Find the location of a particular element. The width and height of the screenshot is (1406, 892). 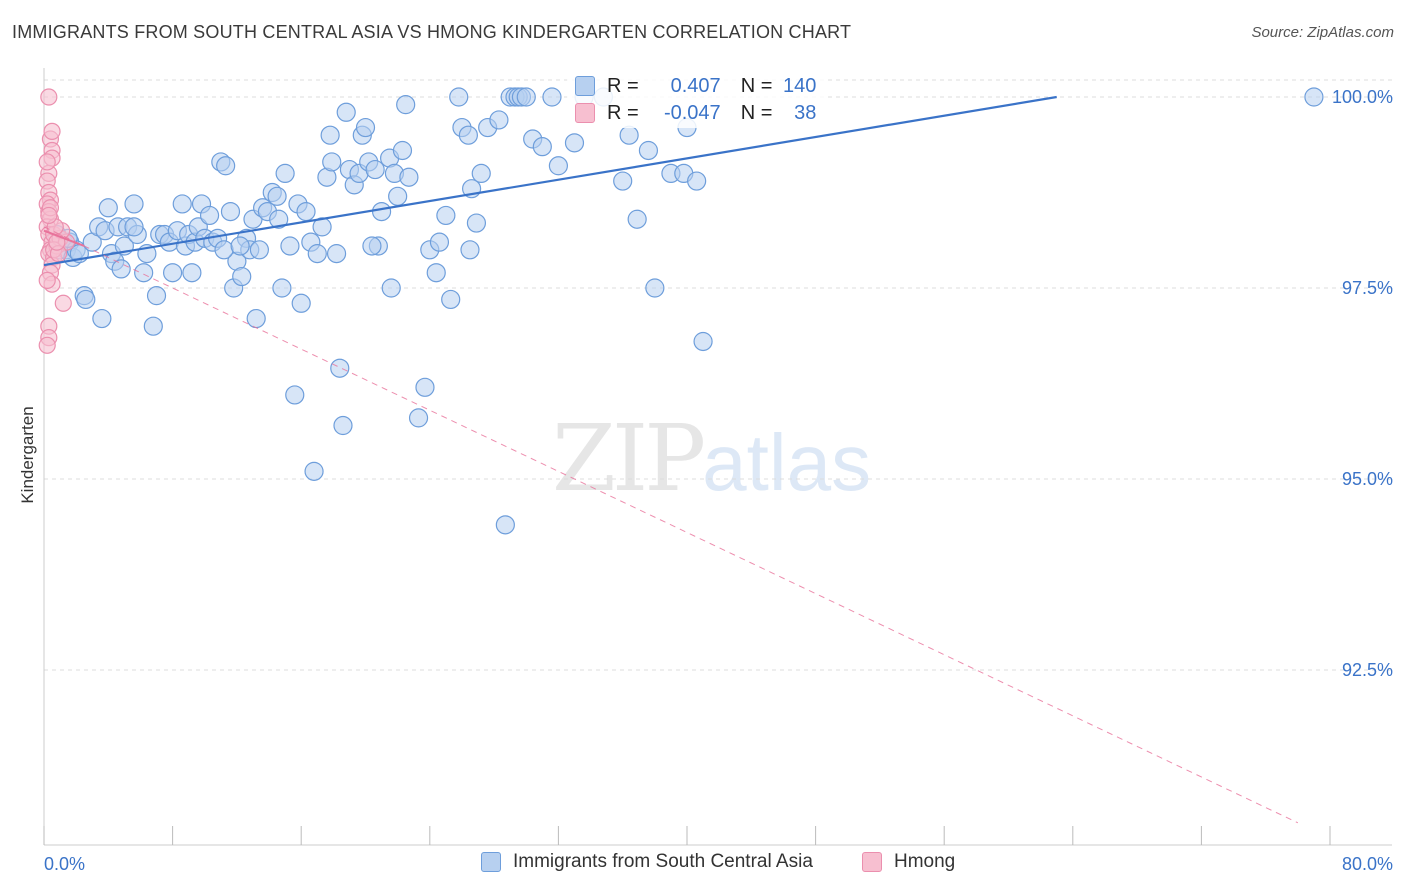

stats-row-series1: R = 0.407 N = 140 is located at coordinates (695, 86).